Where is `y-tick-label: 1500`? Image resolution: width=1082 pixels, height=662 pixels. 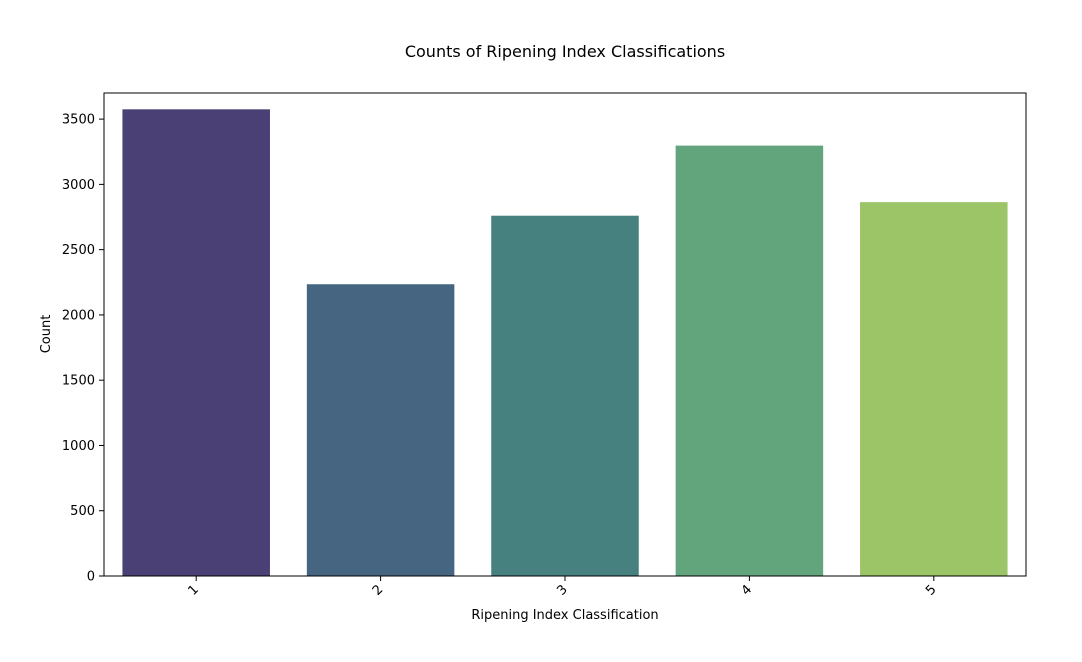 y-tick-label: 1500 is located at coordinates (78, 381).